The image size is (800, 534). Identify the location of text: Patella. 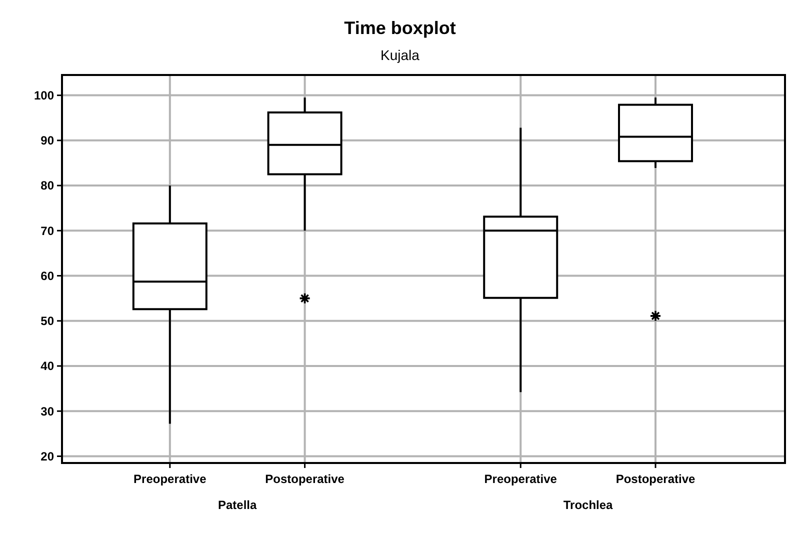
(238, 505).